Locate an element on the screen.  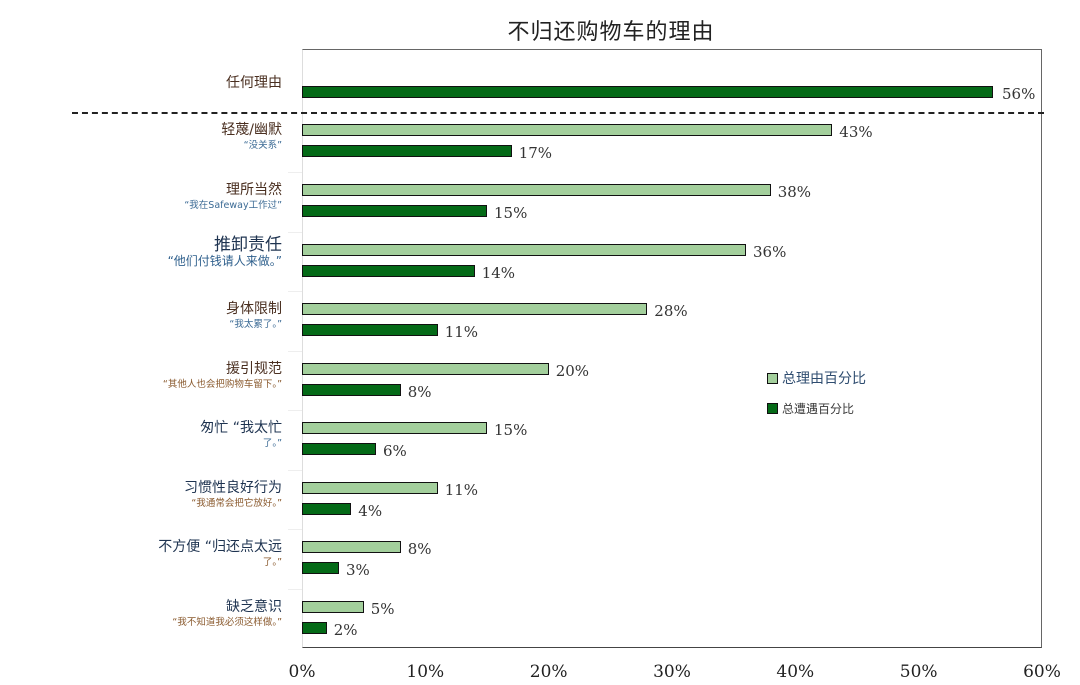
category-quote-label: “没关系” is located at coordinates (262, 145).